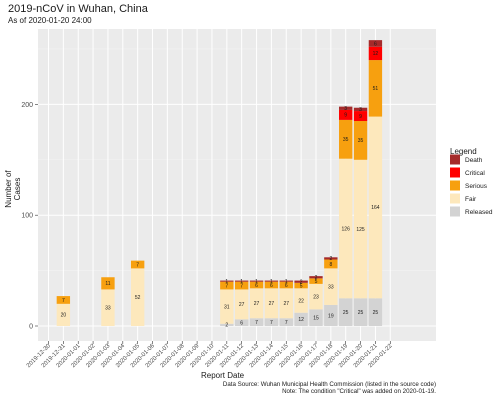  I want to click on bar-value-label: 9, so click(360, 117).